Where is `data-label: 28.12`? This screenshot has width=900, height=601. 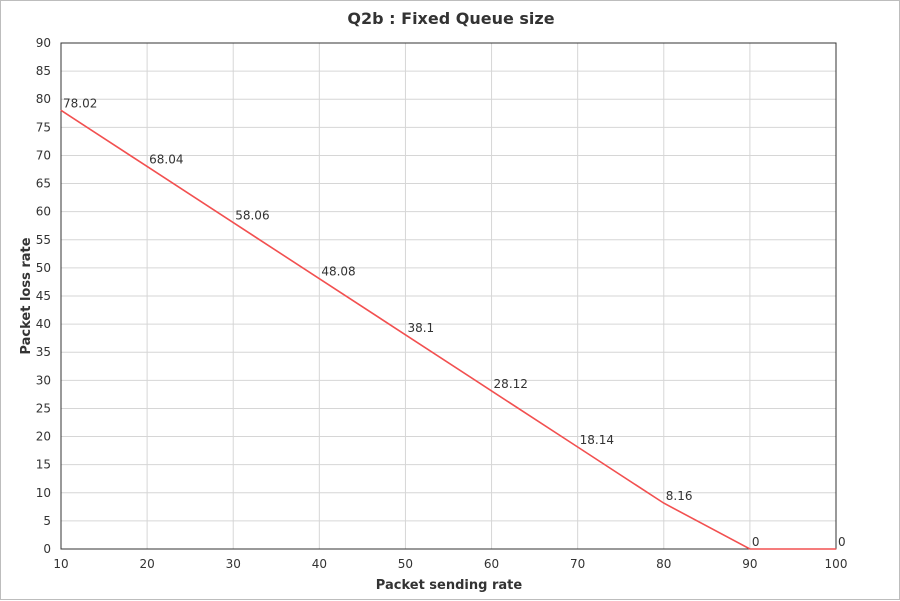 data-label: 28.12 is located at coordinates (511, 384).